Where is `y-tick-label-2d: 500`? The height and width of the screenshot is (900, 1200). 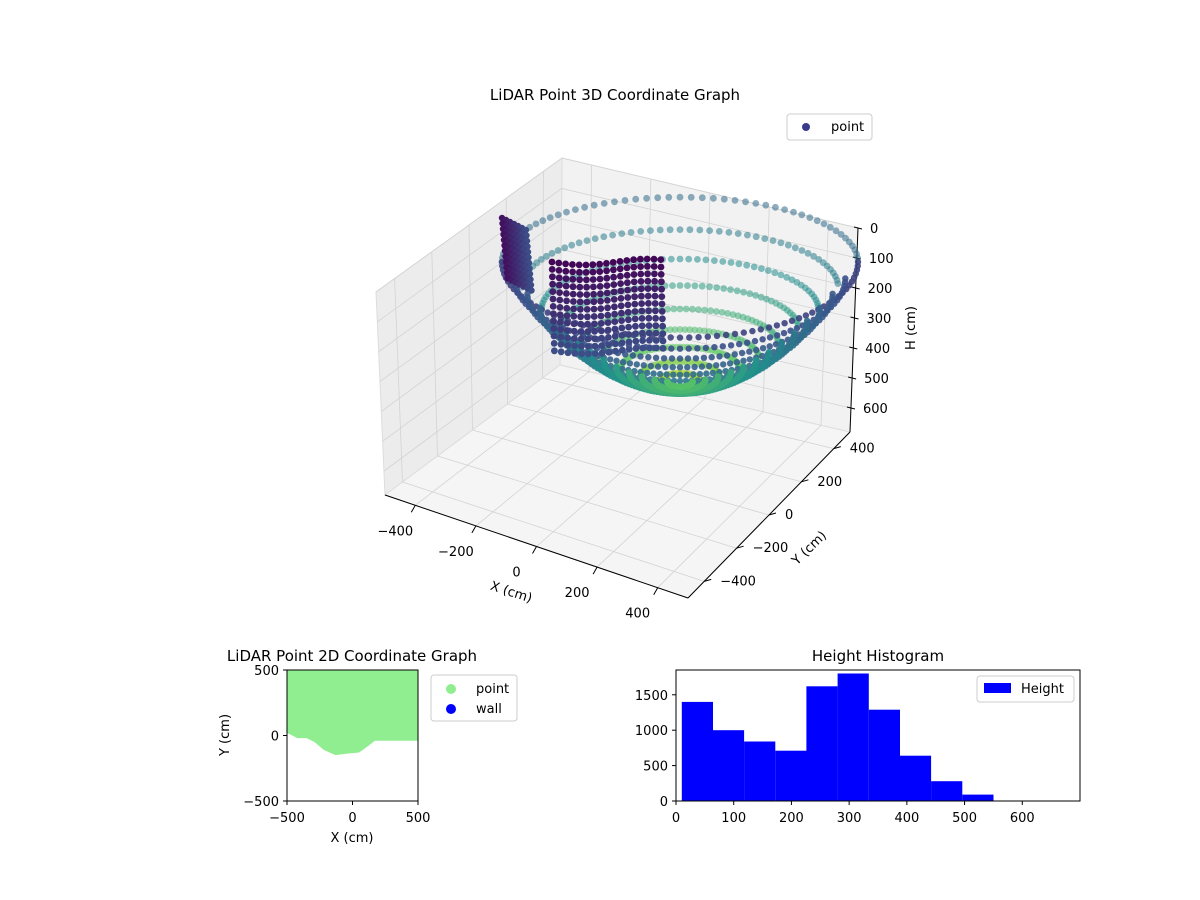 y-tick-label-2d: 500 is located at coordinates (266, 671).